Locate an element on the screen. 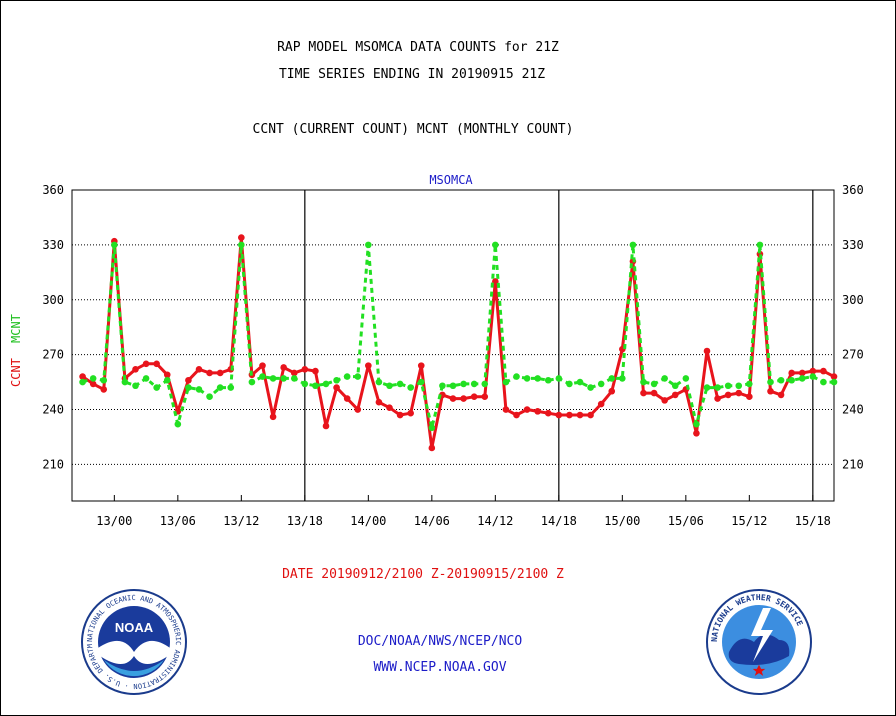 This screenshot has height=716, width=896. nws-logo: NATIONAL WEATHER SERVICE is located at coordinates (759, 642).